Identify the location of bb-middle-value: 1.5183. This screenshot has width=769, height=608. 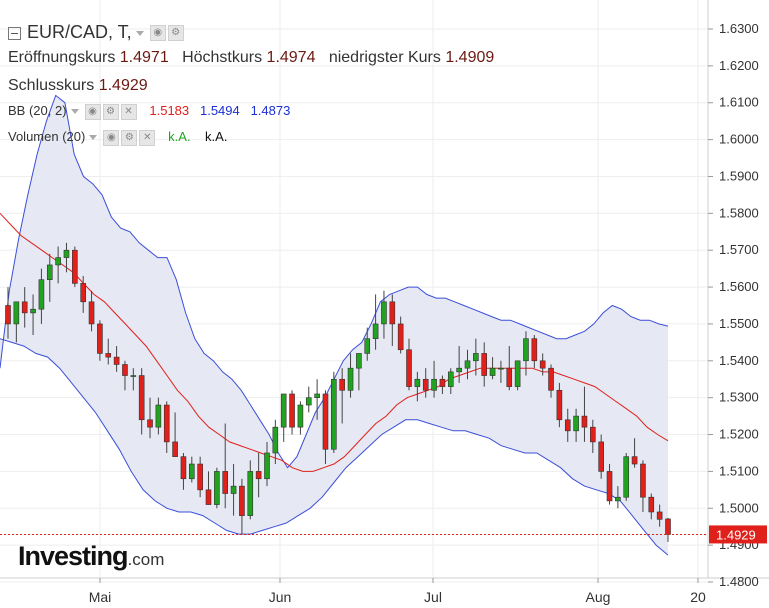
(169, 110).